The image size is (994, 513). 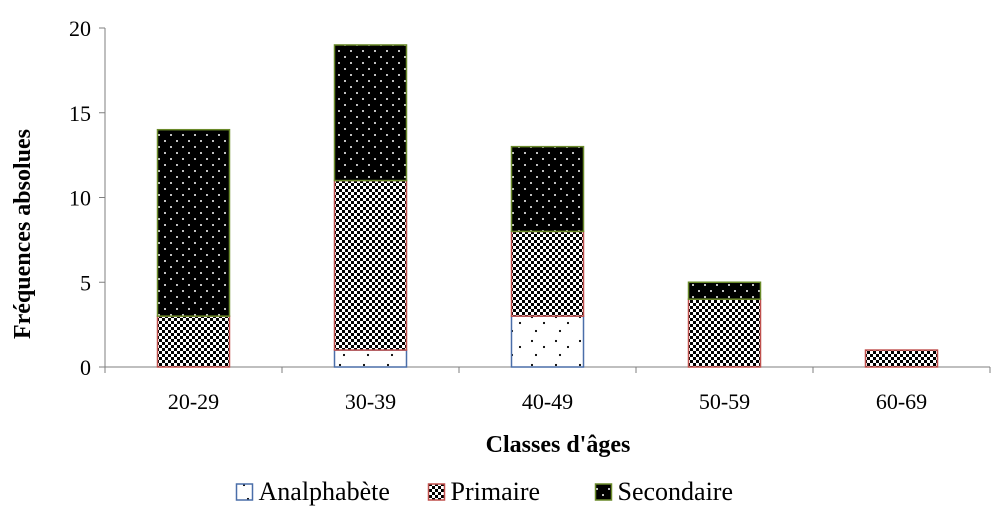 I want to click on x-ticks: 20-29 30-39 40-49 50-59 60-69, so click(x=547, y=390).